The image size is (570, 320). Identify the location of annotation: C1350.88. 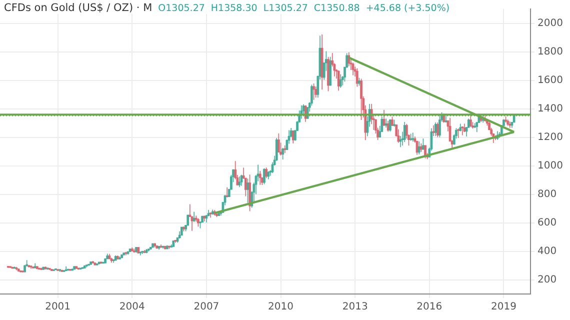
(337, 8).